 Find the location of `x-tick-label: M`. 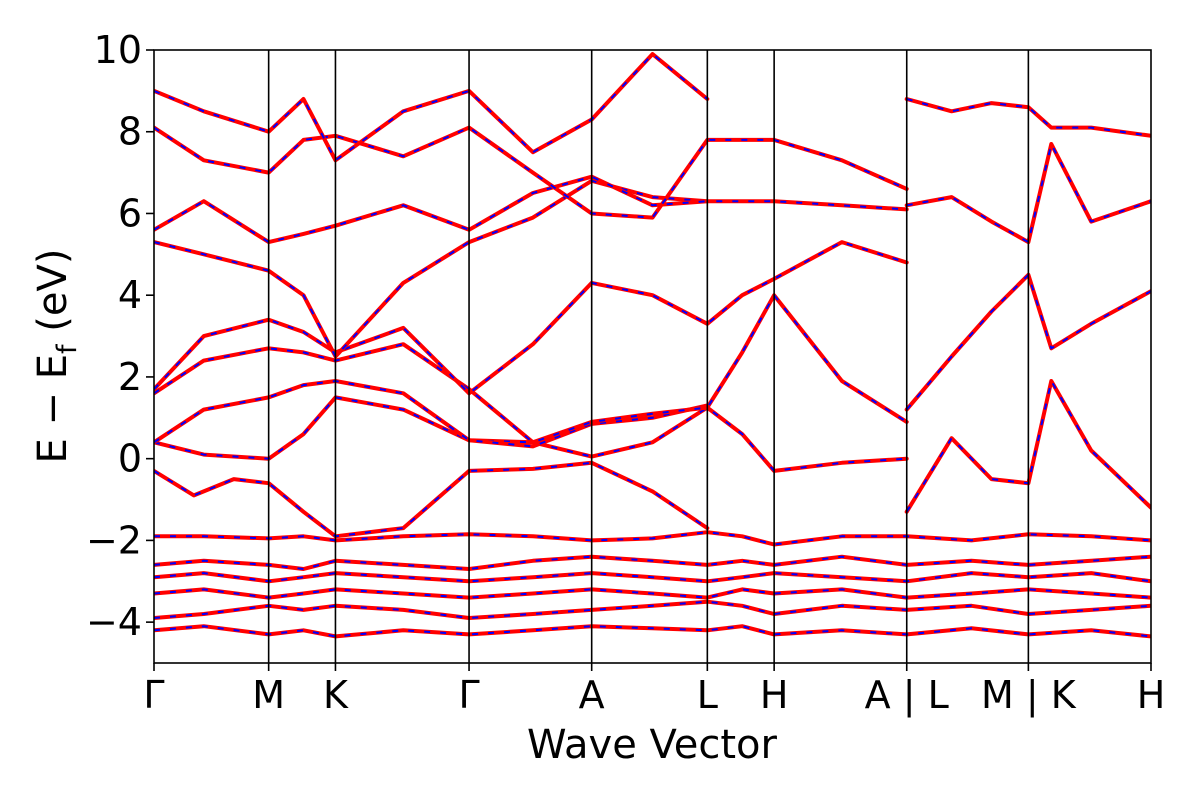

x-tick-label: M is located at coordinates (268, 695).